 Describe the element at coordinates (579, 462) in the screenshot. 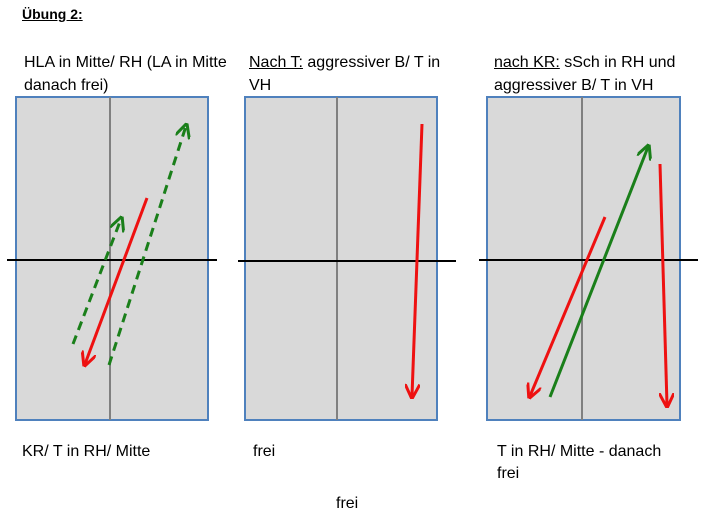

I see `panel-3-footer: T in RH/ Mitte - danach frei` at that location.